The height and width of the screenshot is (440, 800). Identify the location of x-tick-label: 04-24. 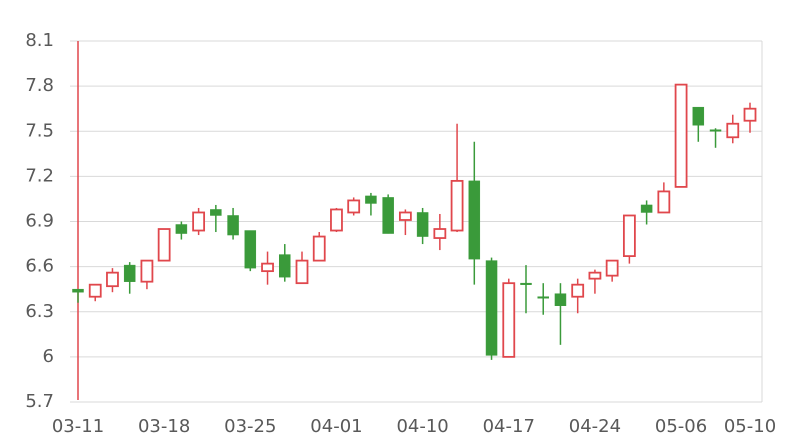
(595, 426).